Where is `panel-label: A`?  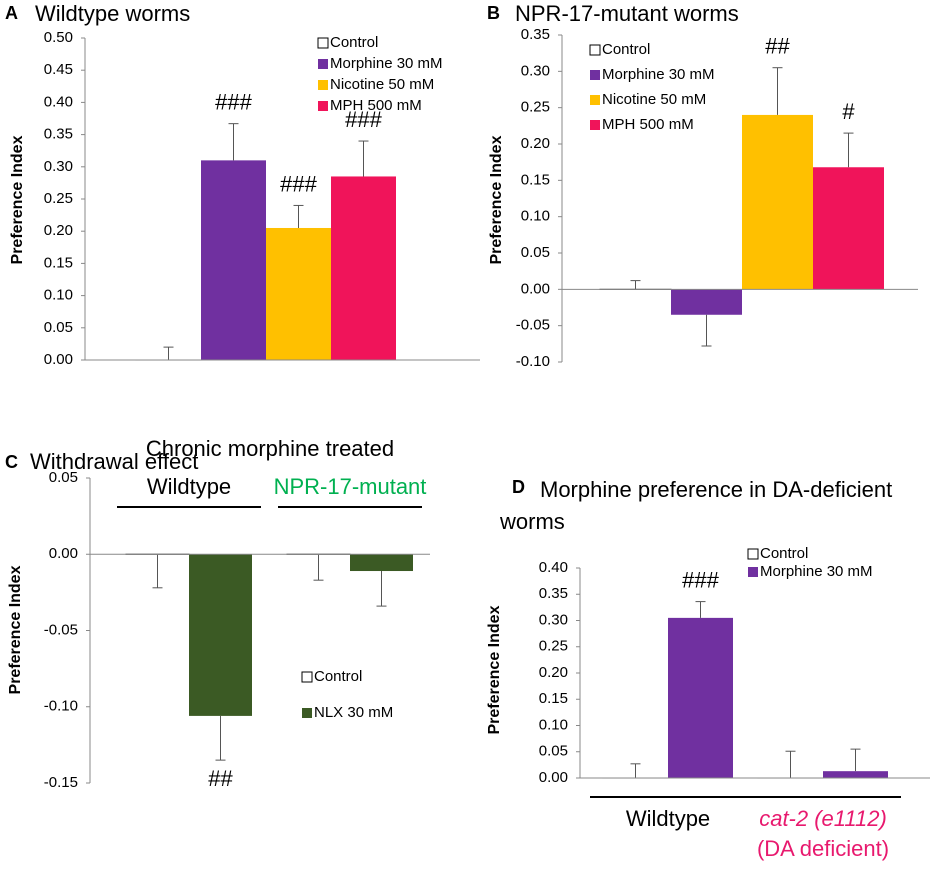 panel-label: A is located at coordinates (11, 13).